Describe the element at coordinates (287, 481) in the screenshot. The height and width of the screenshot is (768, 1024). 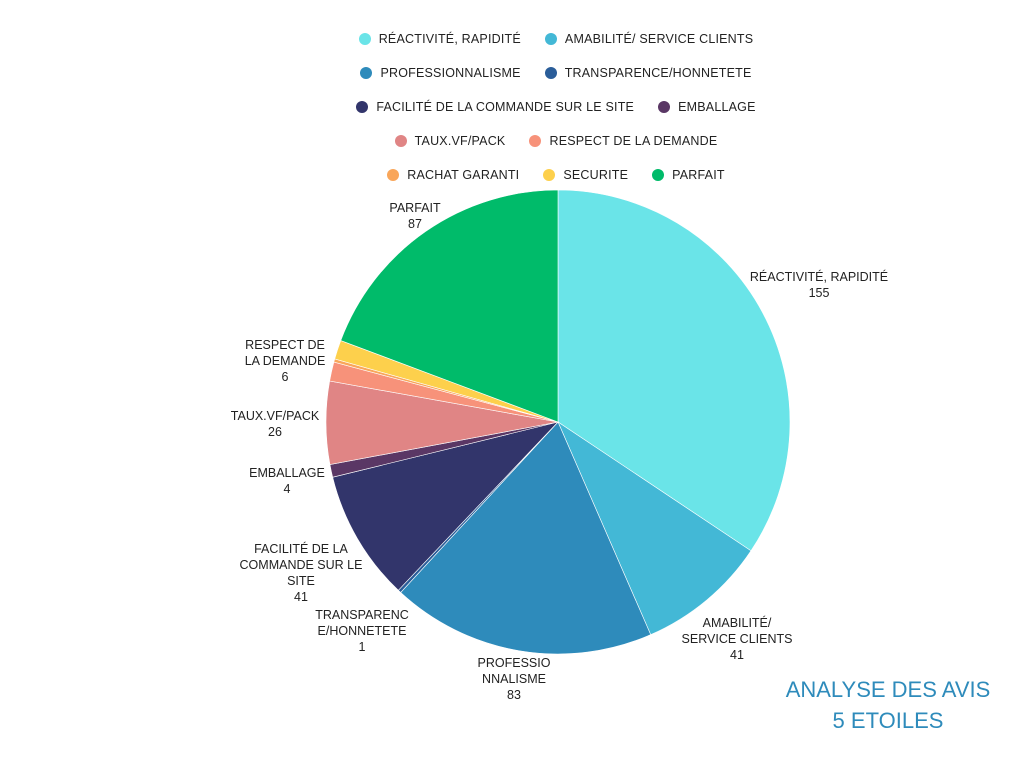
I see `slice-label: EMBALLAGE 4` at that location.